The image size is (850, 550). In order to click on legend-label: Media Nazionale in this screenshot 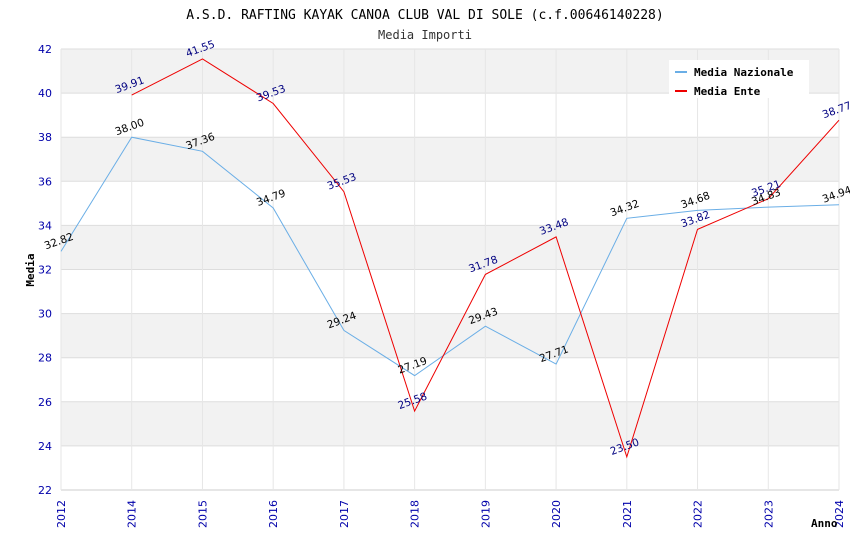, I will do `click(744, 72)`.